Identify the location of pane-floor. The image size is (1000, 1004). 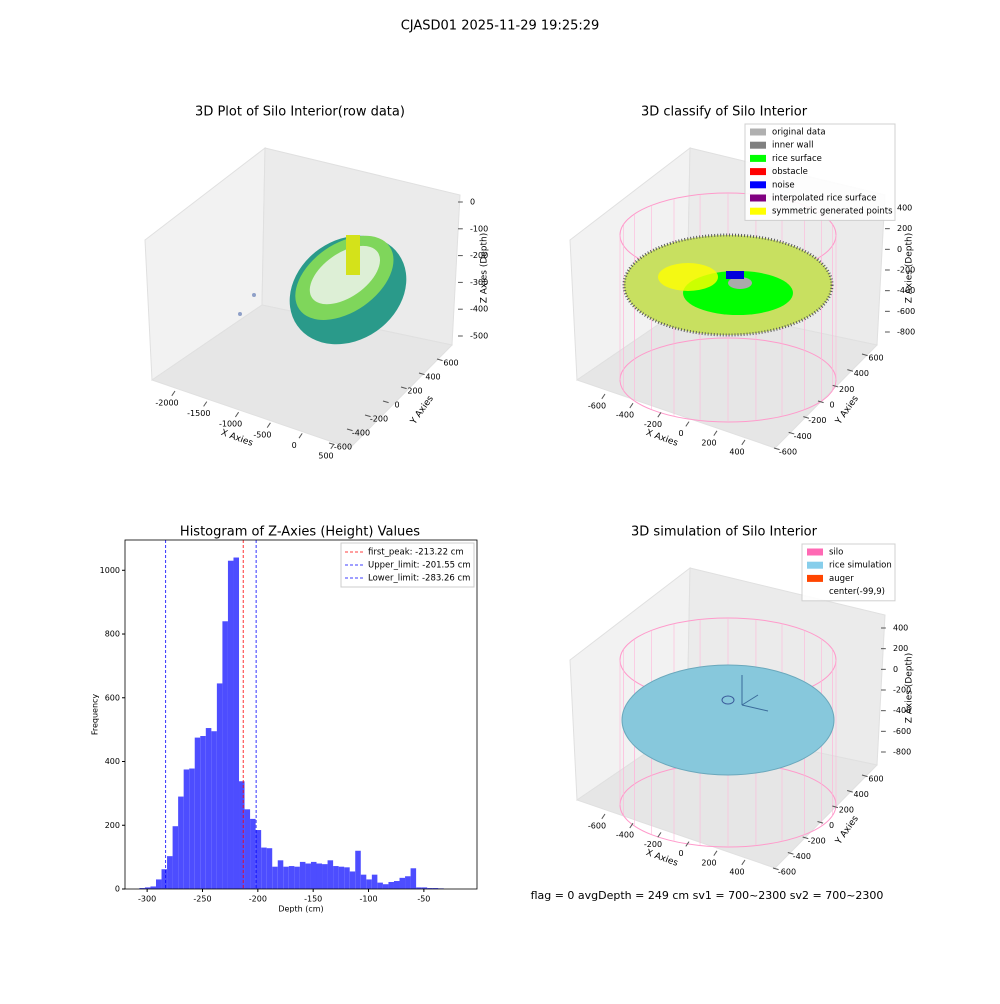
(302, 376).